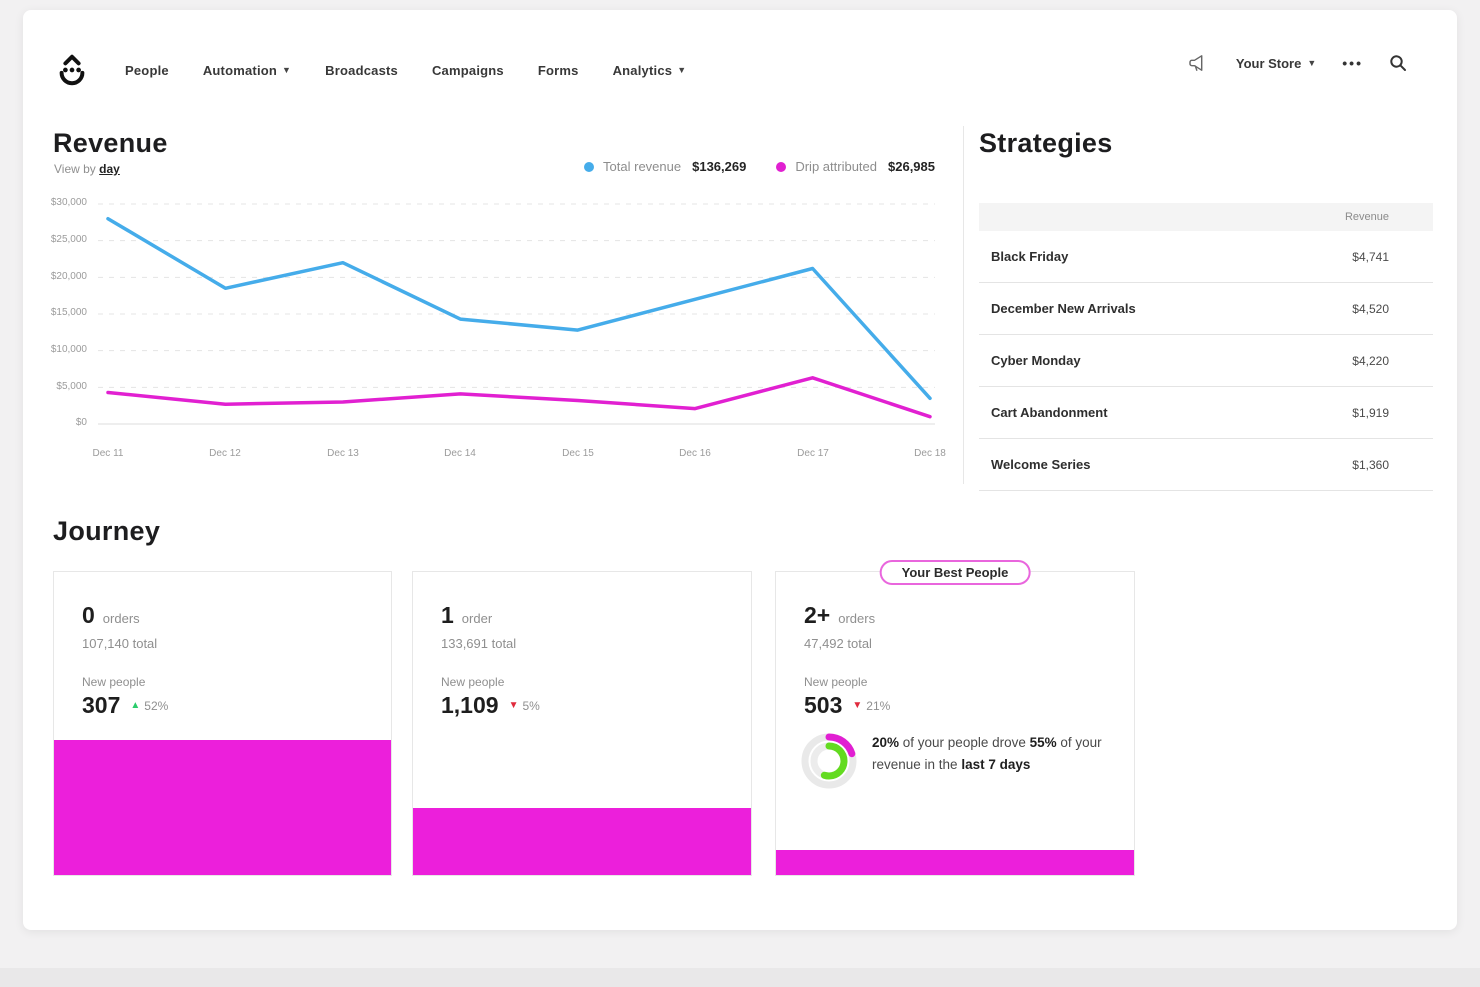 The height and width of the screenshot is (987, 1480). Describe the element at coordinates (578, 453) in the screenshot. I see `x-axis-tick: Dec 15` at that location.